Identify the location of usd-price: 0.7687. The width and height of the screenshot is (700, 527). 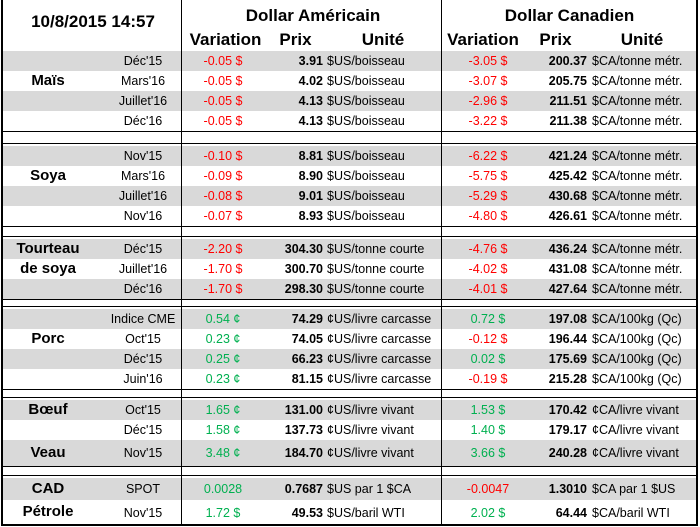
(303, 489).